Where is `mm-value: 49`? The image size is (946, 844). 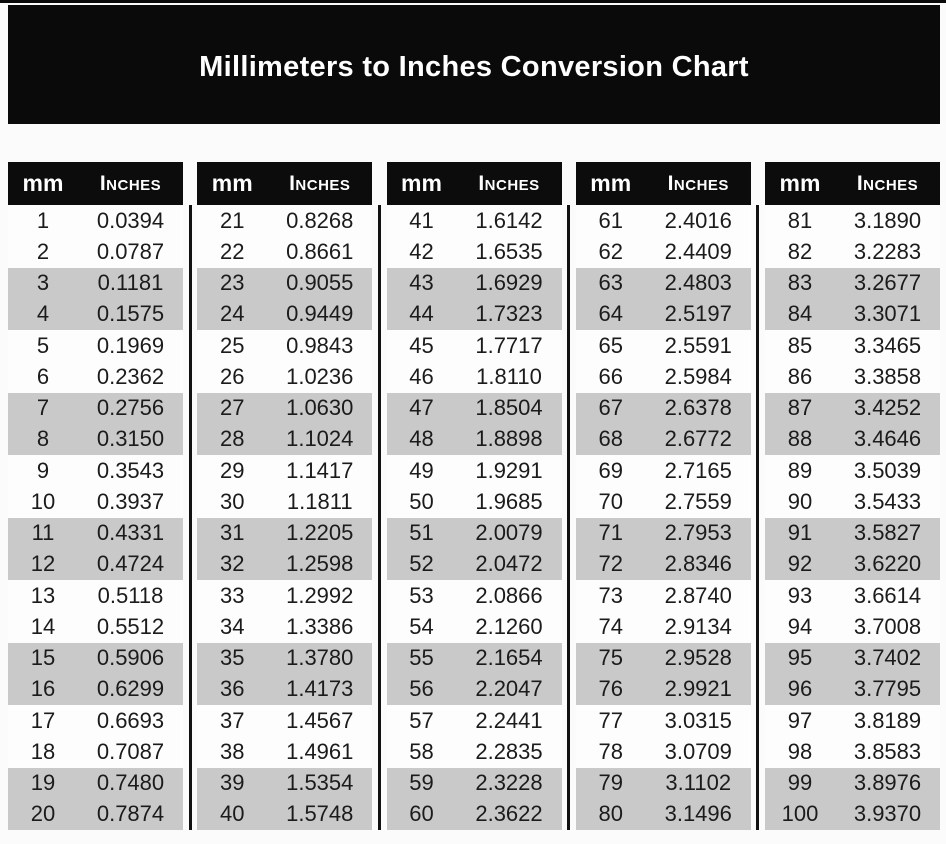
mm-value: 49 is located at coordinates (421, 470).